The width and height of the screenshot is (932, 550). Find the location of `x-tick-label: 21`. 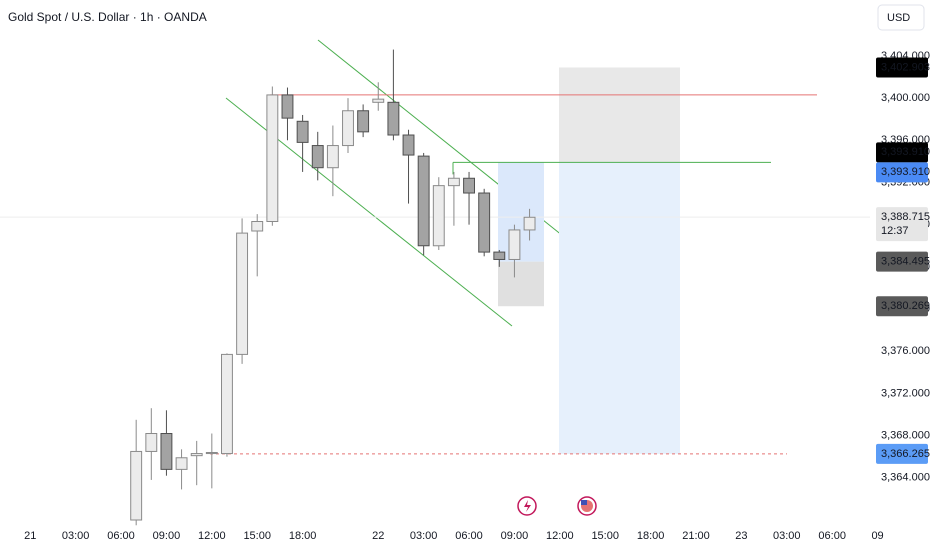

x-tick-label: 21 is located at coordinates (30, 536).